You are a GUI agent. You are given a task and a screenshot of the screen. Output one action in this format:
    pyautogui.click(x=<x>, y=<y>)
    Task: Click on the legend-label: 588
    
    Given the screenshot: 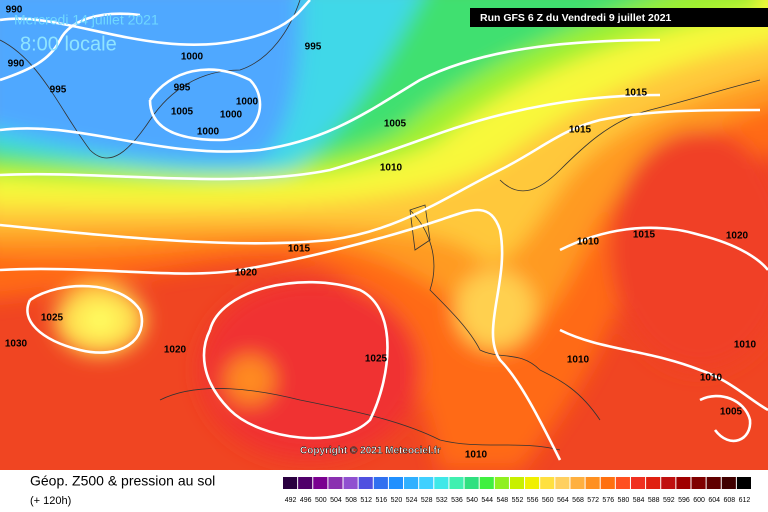 What is the action you would take?
    pyautogui.click(x=654, y=500)
    